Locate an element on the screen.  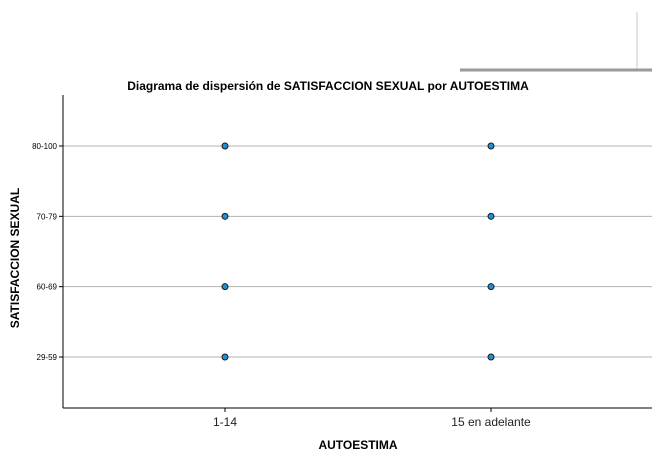
x-tick-labels: 1-14 15 en adelante is located at coordinates (372, 418).